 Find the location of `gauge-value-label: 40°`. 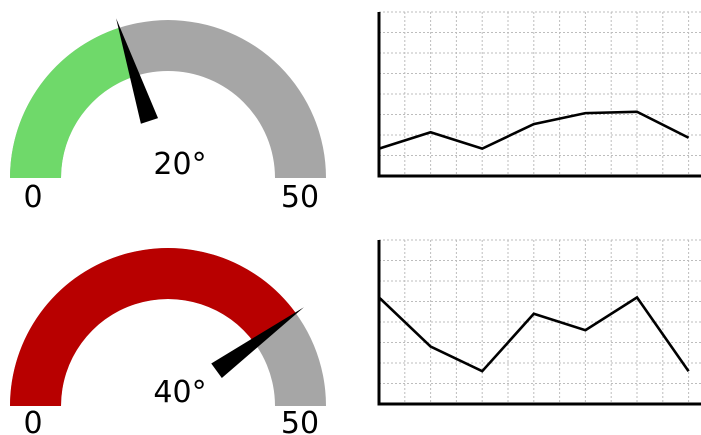

gauge-value-label: 40° is located at coordinates (179, 392).